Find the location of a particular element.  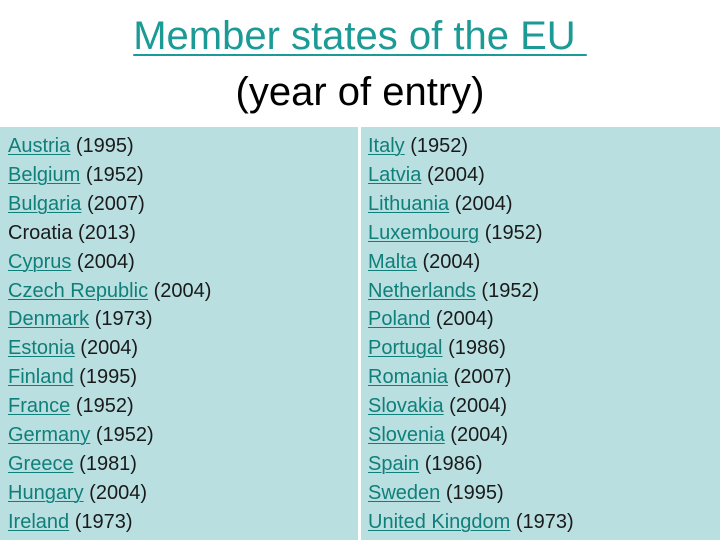

country-link: Germany is located at coordinates (49, 435).